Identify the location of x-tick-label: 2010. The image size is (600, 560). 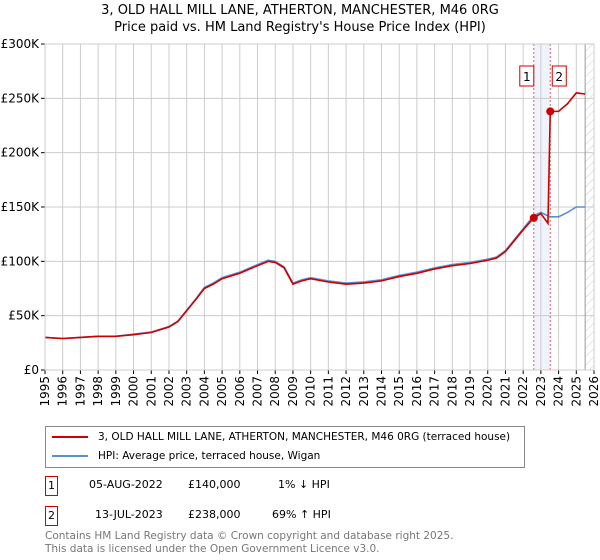
(311, 391).